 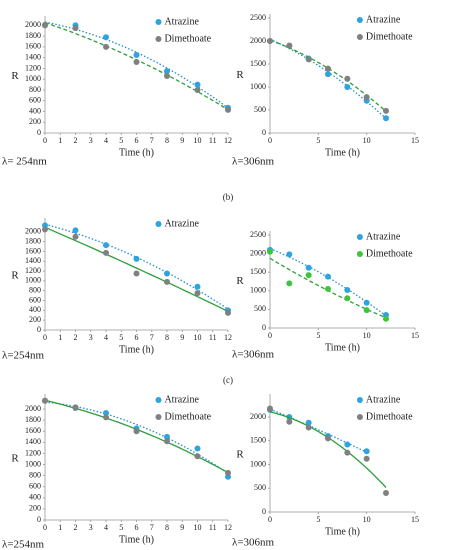 What do you see at coordinates (253, 543) in the screenshot?
I see `annotation: λ=306nm` at bounding box center [253, 543].